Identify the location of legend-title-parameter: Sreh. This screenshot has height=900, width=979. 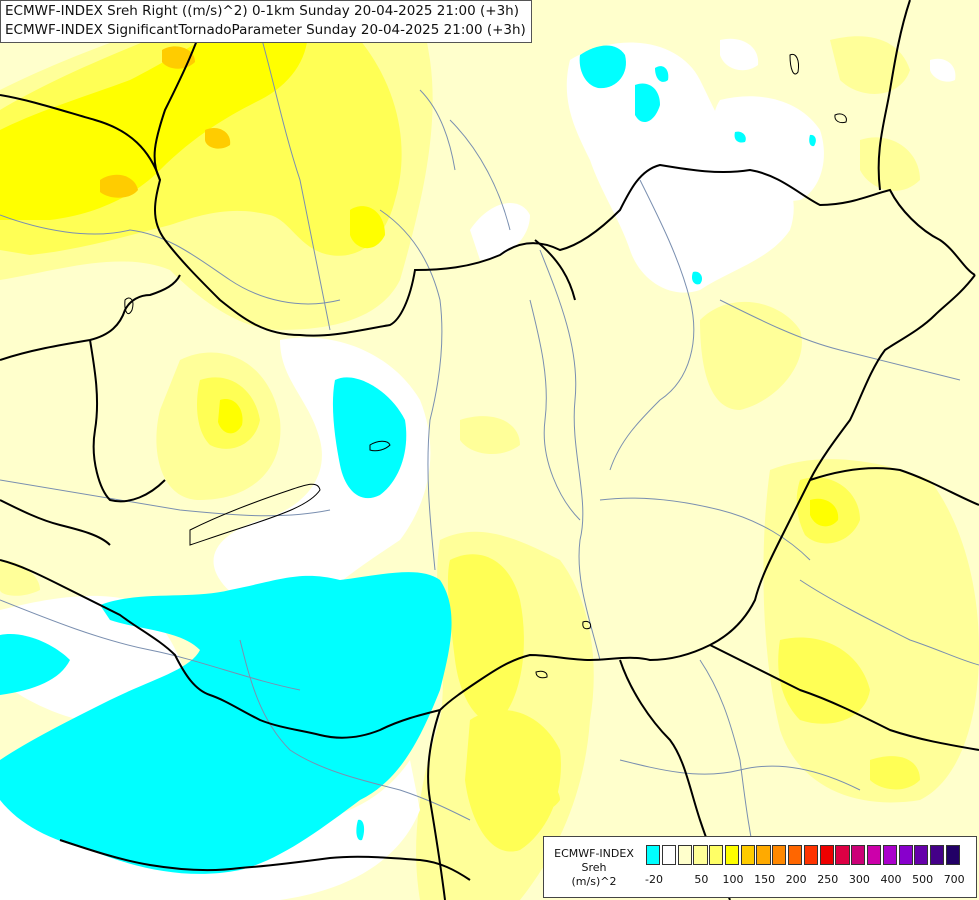
(594, 867).